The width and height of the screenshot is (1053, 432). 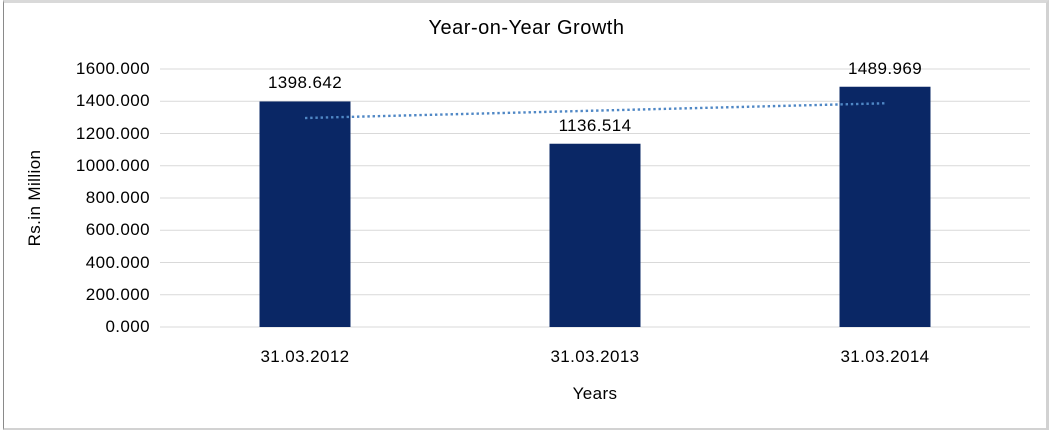 I want to click on bar-value-label: 1136.514, so click(x=595, y=125).